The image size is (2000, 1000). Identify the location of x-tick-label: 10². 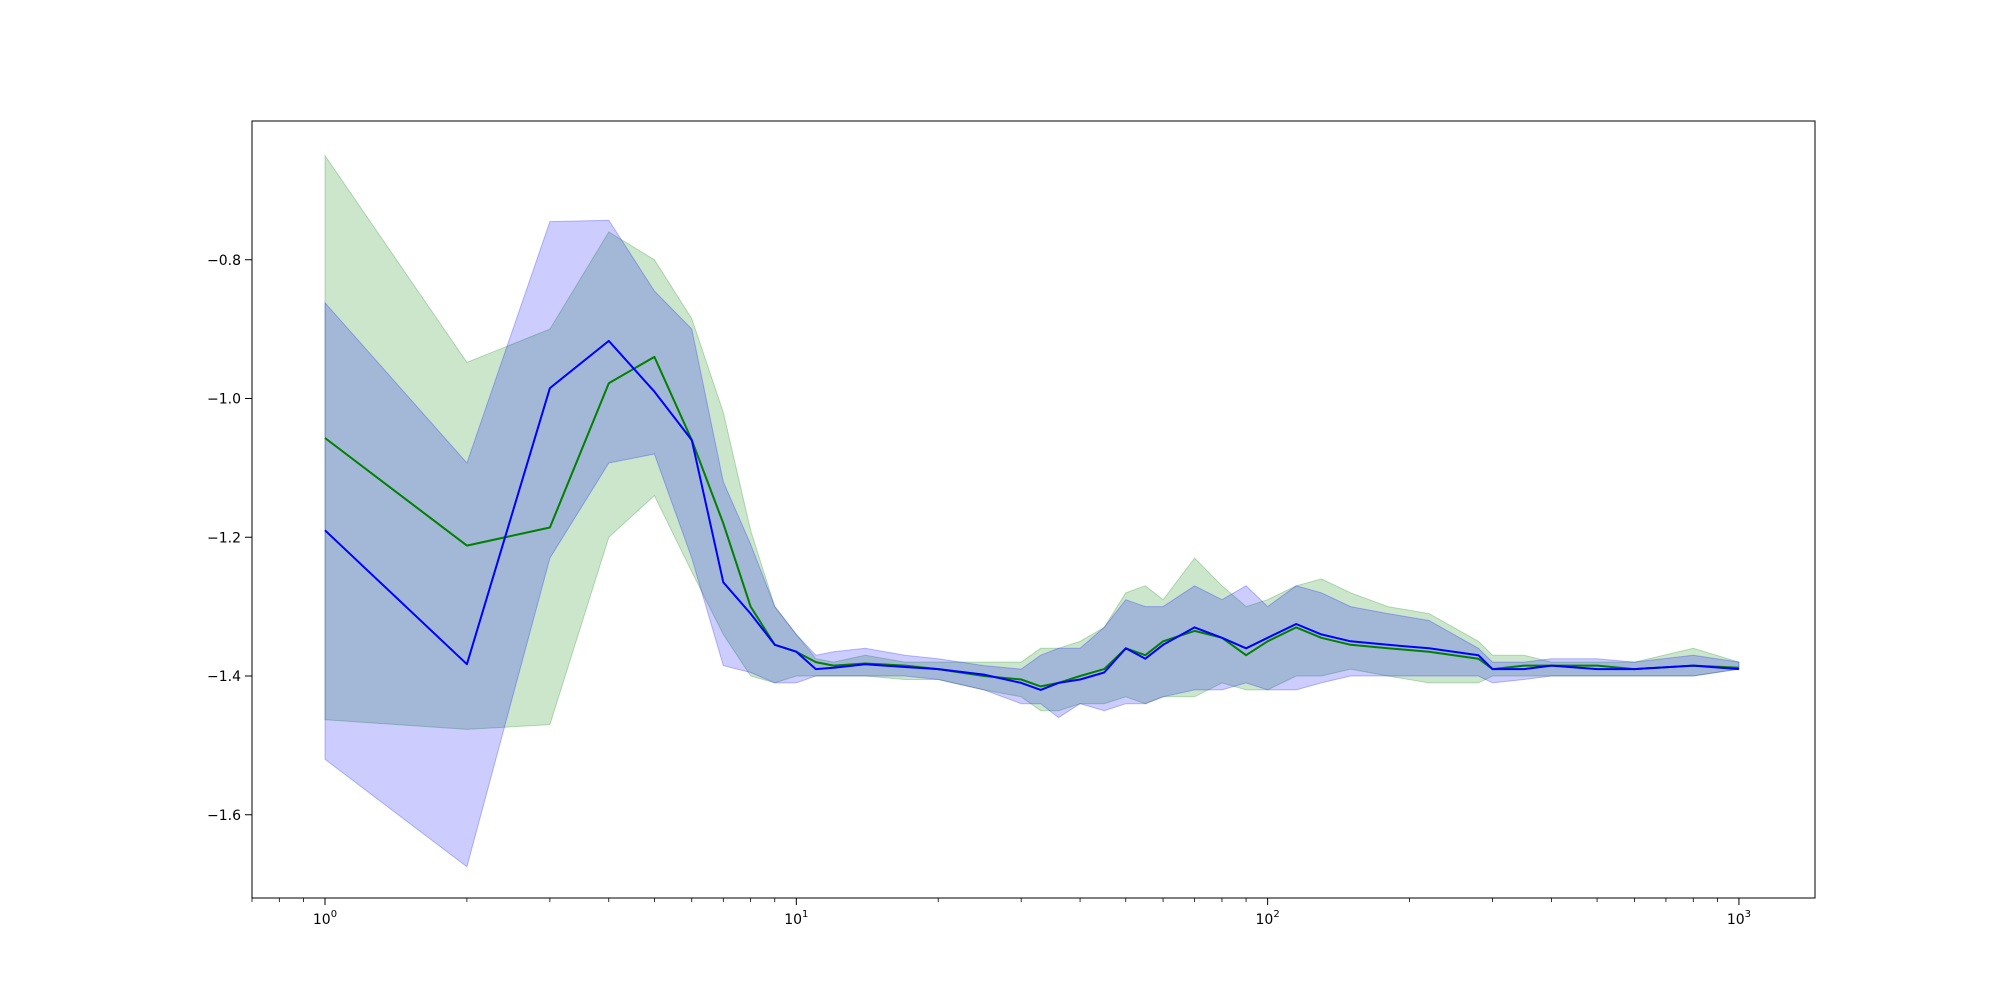
(1268, 918).